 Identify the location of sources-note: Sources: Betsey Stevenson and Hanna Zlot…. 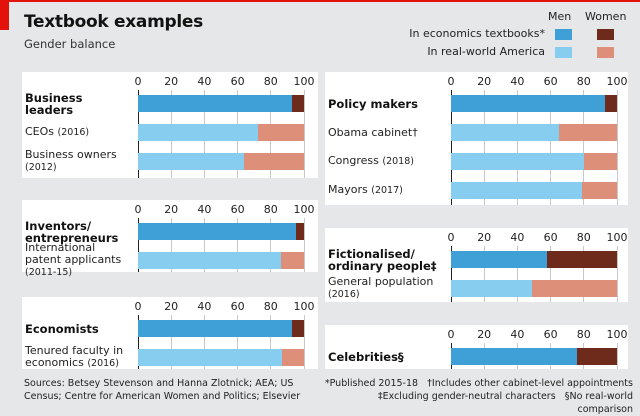
(162, 390).